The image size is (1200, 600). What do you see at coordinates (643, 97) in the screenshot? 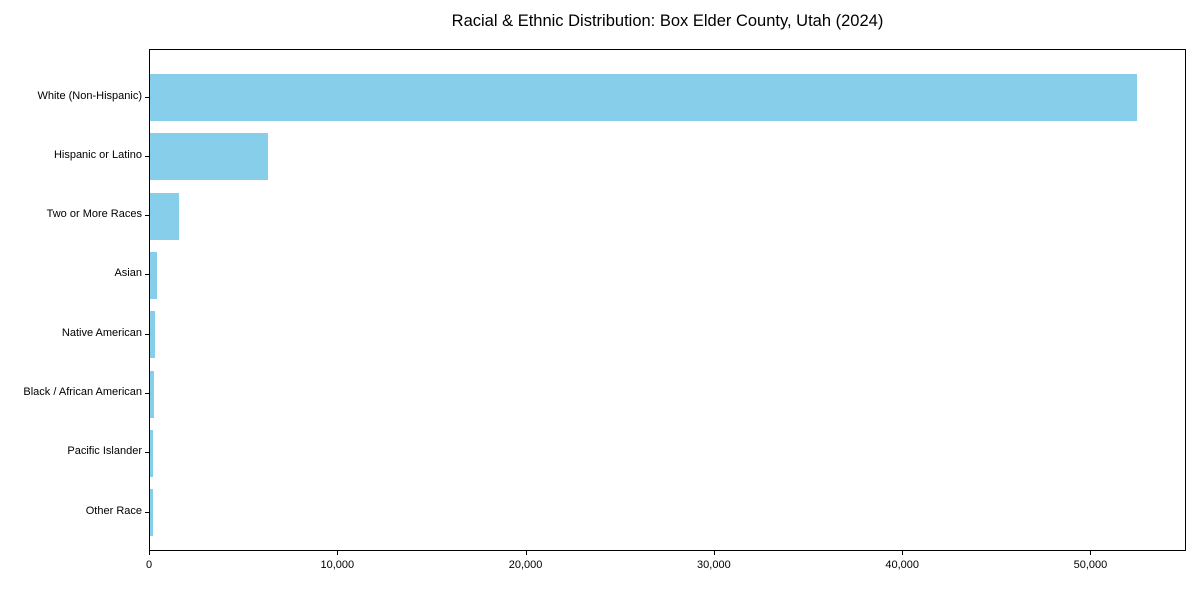
I see `bar-white-non-hispanic` at bounding box center [643, 97].